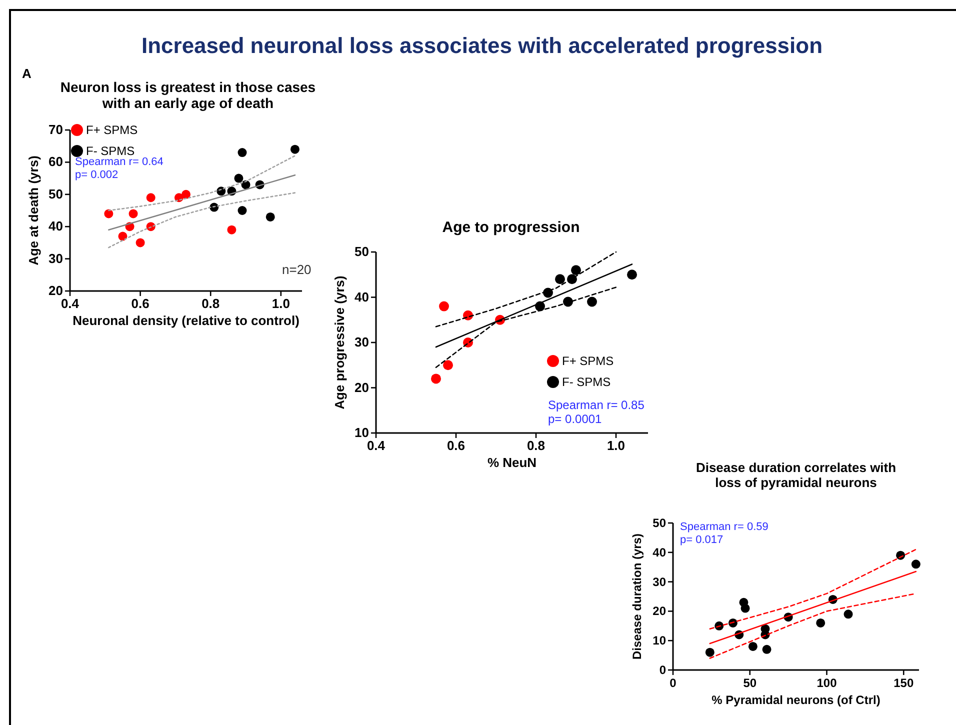 The width and height of the screenshot is (956, 725). I want to click on x-tick-label: 50, so click(750, 683).